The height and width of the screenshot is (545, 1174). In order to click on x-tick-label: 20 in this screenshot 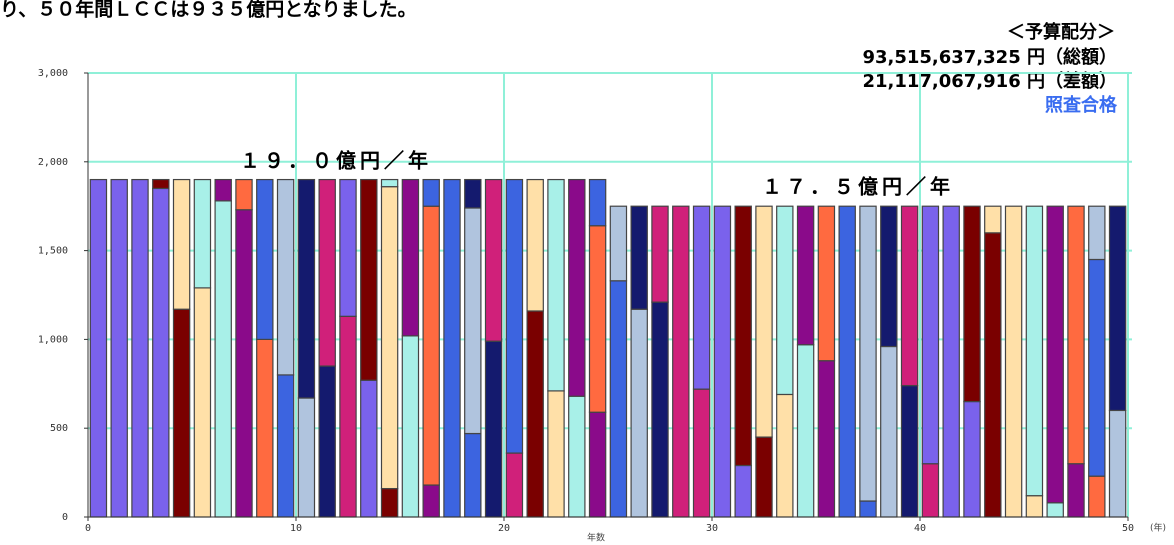, I will do `click(504, 528)`.